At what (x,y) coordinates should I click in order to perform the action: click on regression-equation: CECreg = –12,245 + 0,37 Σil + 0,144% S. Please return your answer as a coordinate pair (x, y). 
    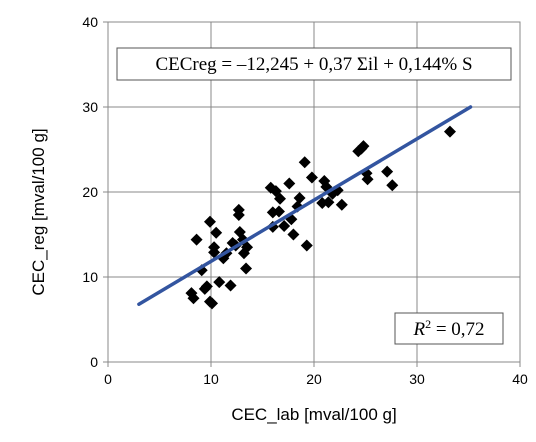
    Looking at the image, I should click on (313, 64).